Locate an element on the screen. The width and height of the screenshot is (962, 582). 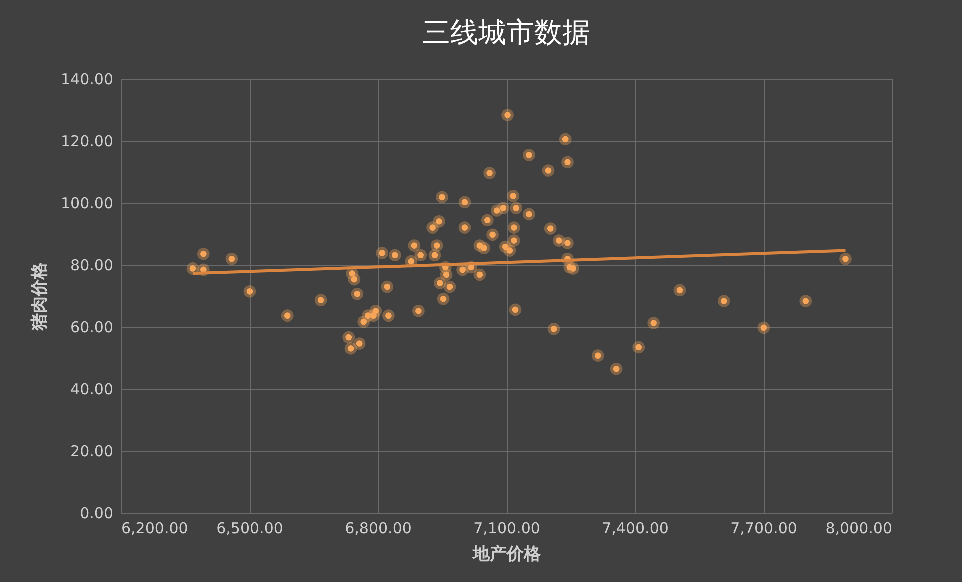
y-tick-label: 100.00 is located at coordinates (87, 203).